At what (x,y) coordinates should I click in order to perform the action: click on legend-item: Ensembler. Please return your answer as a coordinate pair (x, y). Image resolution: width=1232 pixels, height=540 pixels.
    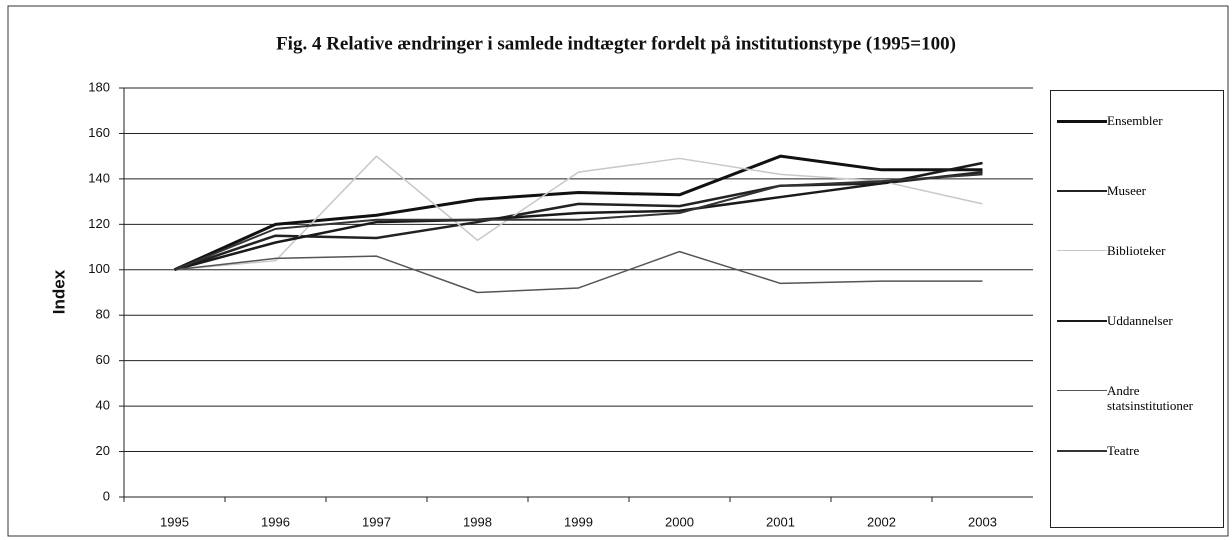
    Looking at the image, I should click on (1137, 120).